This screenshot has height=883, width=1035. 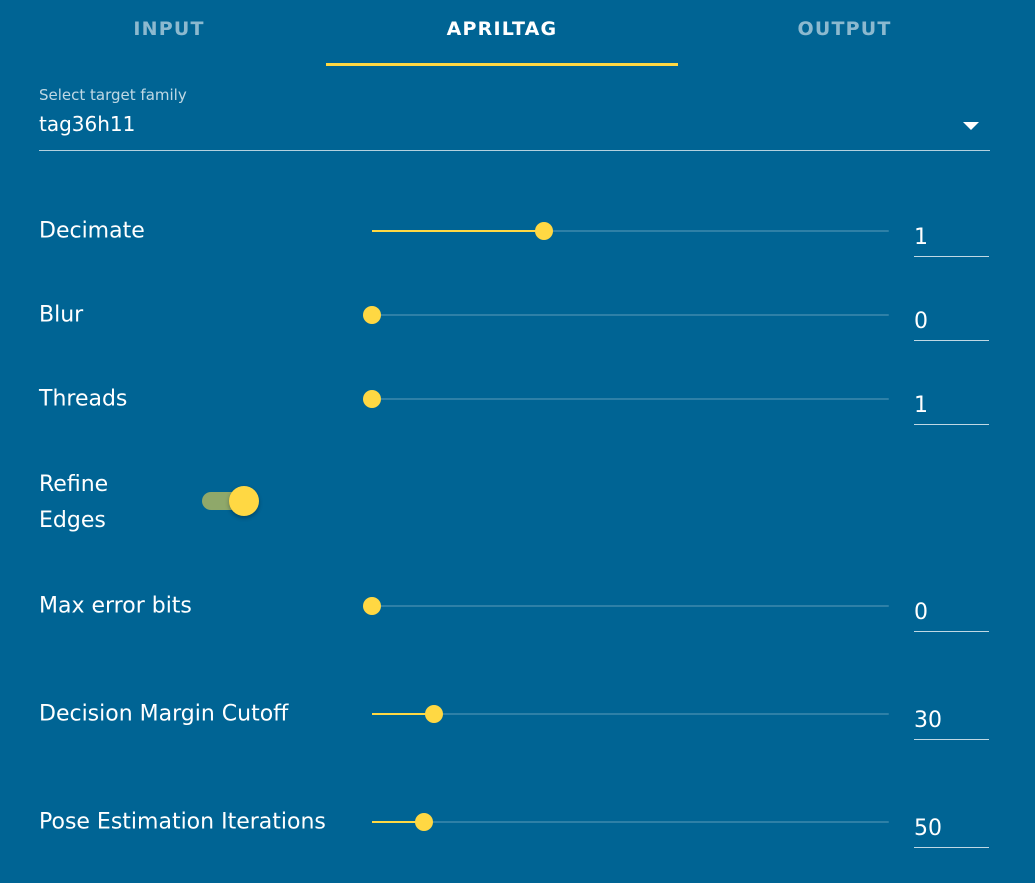 I want to click on refine-edges-toggle-thumb, so click(x=244, y=501).